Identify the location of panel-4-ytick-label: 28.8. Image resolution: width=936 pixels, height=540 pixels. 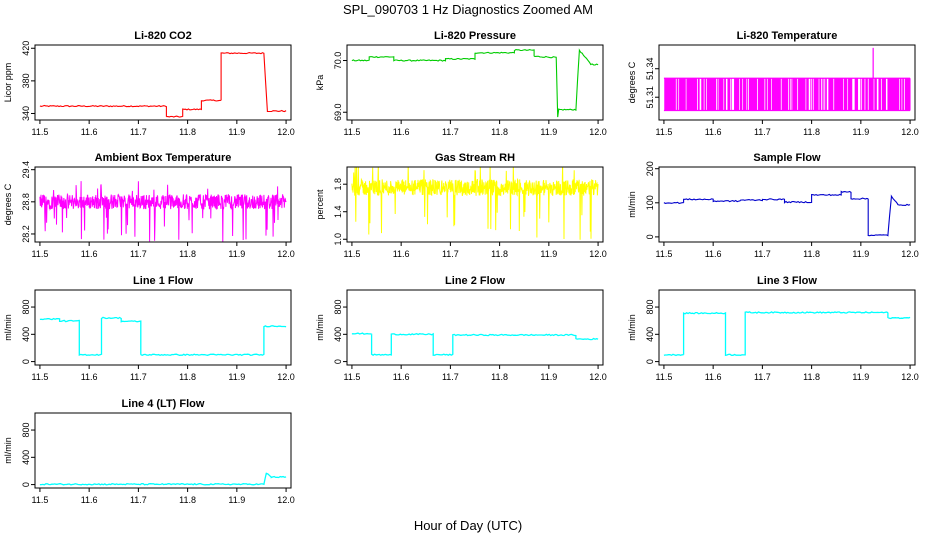
(26, 202).